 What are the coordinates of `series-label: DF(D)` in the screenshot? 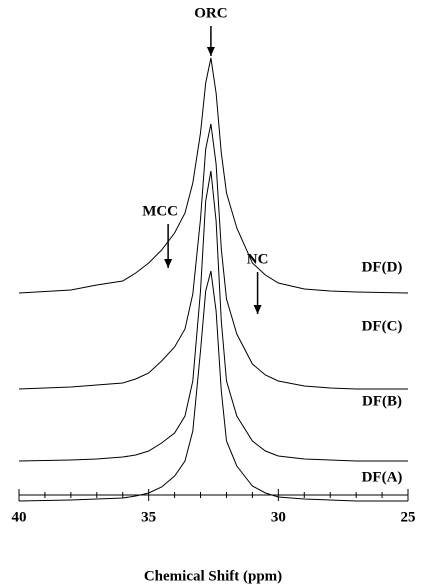 It's located at (382, 267).